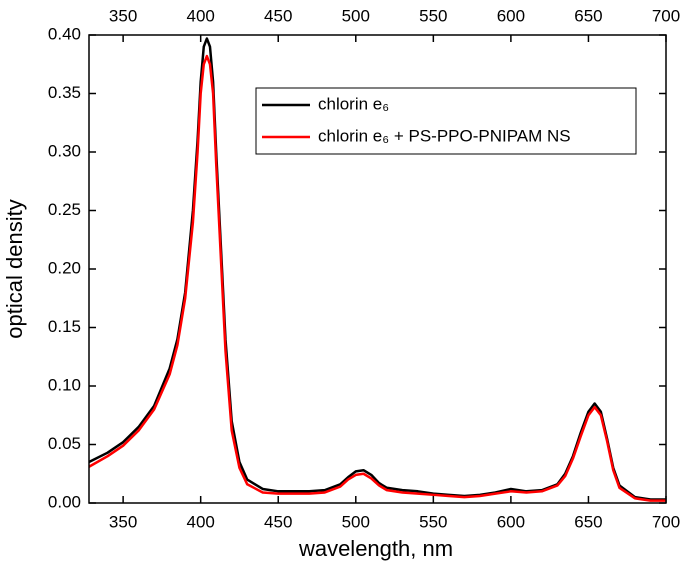 The height and width of the screenshot is (574, 685). Describe the element at coordinates (64, 326) in the screenshot. I see `y-tick-label: 0.15` at that location.